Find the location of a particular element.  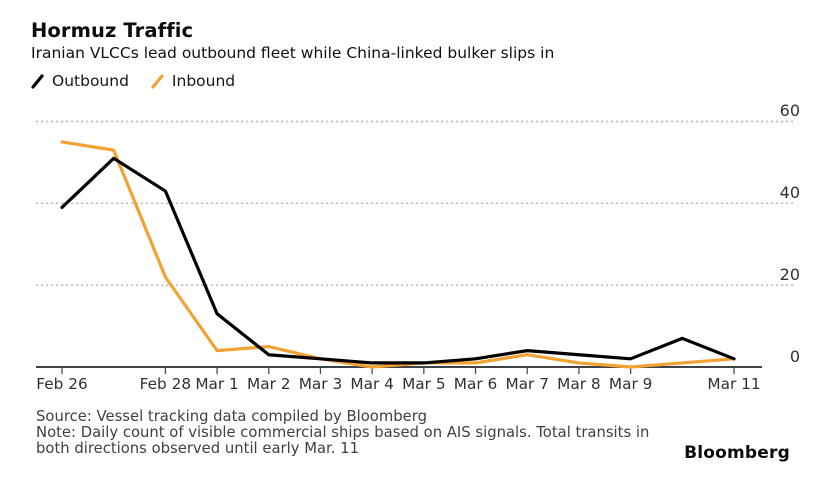

x-axis-label: Mar 6 is located at coordinates (475, 384).